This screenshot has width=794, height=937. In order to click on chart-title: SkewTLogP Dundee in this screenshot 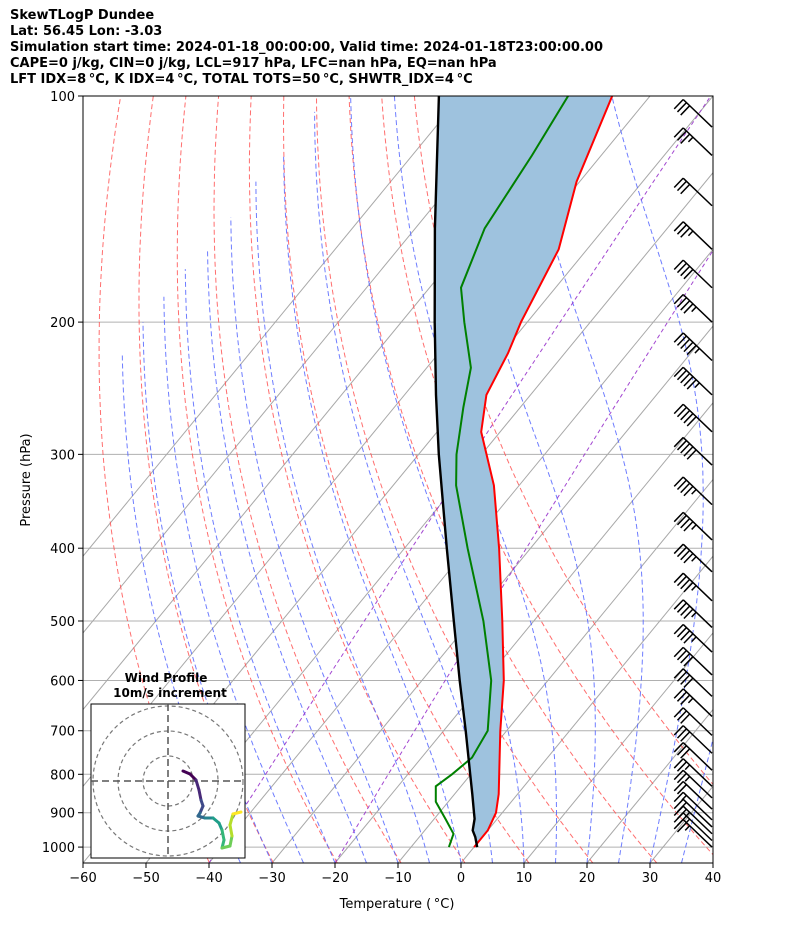, I will do `click(82, 15)`.